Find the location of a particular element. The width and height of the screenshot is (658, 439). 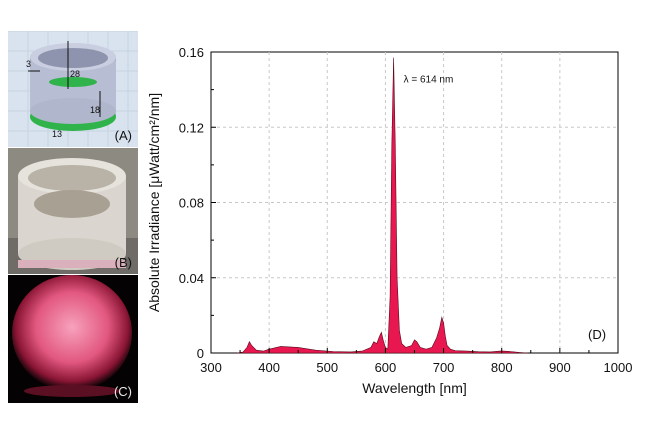

cylinder-model-drawing: 3 28 18 13 is located at coordinates (73, 89).